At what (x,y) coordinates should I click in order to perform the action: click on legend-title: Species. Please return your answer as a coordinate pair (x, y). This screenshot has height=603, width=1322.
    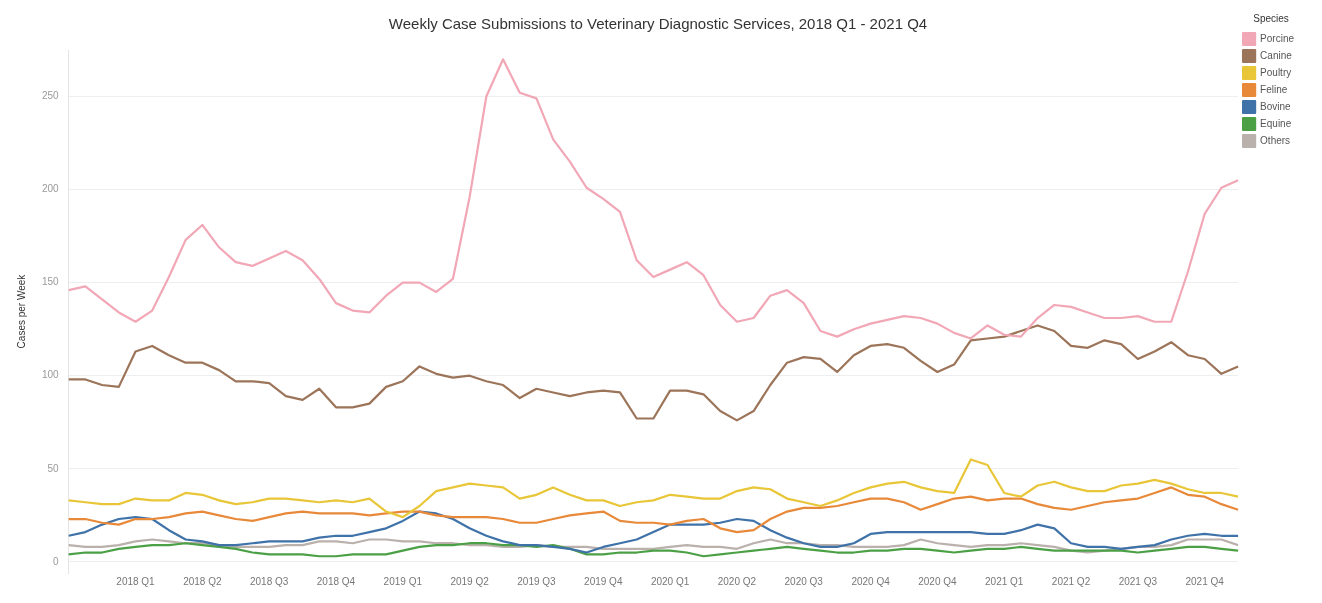
    Looking at the image, I should click on (1271, 18).